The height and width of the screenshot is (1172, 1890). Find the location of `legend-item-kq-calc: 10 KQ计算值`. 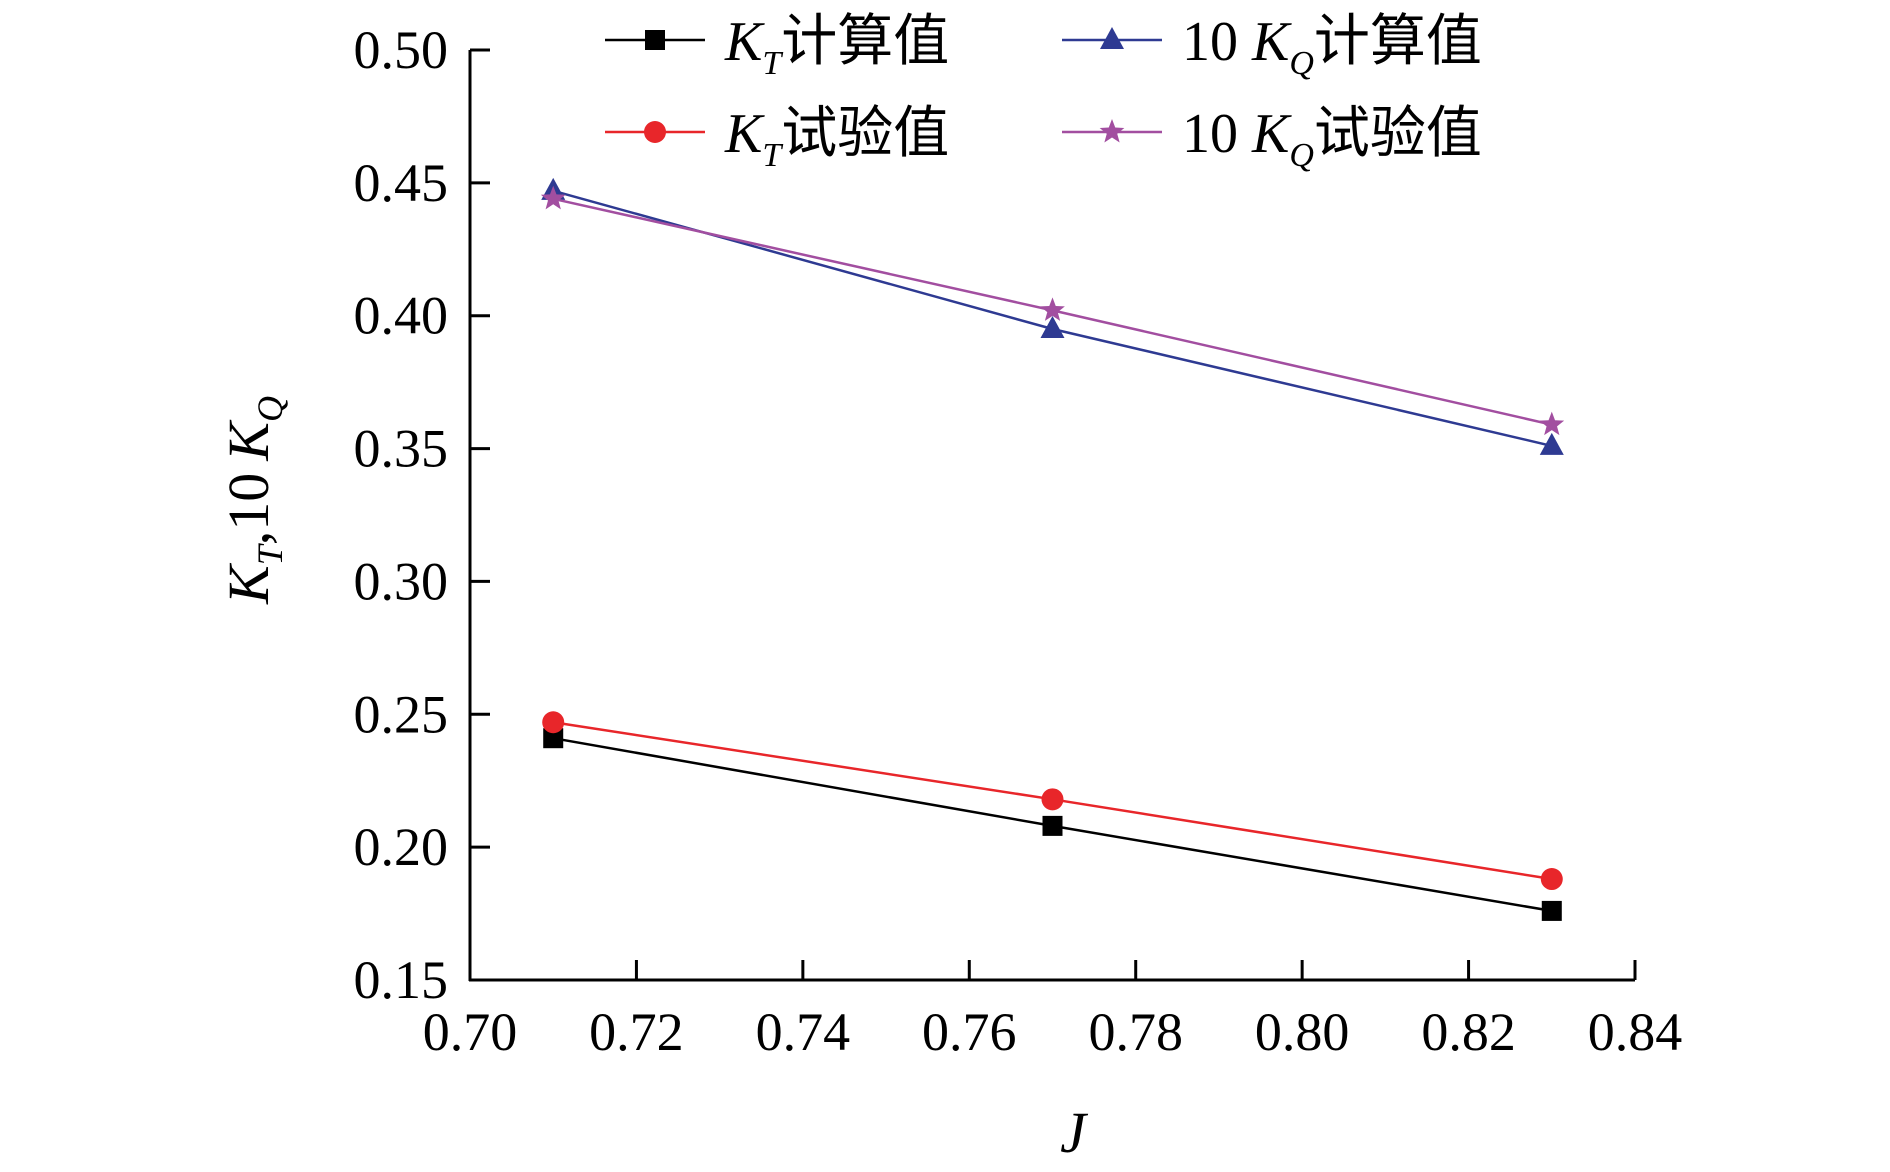

legend-item-kq-calc: 10 KQ计算值 is located at coordinates (1272, 46).